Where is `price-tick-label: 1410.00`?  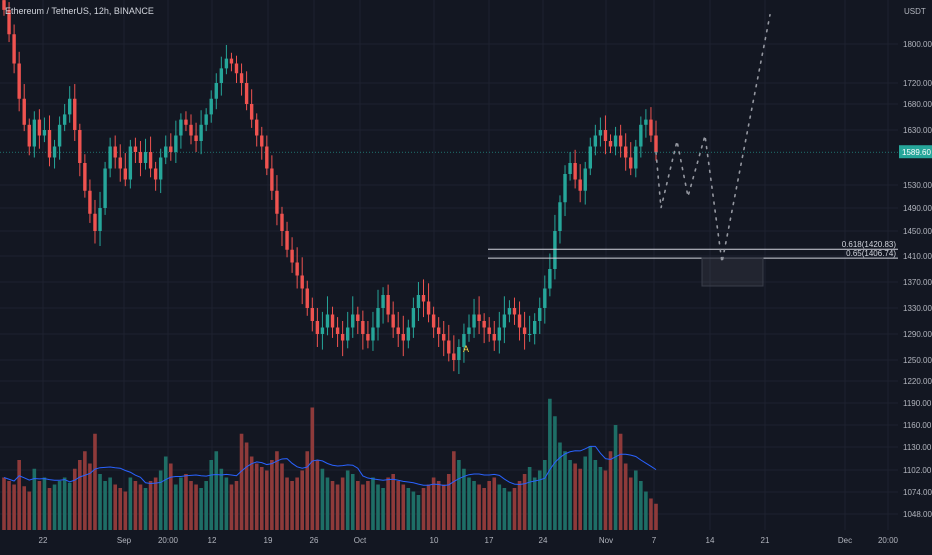
price-tick-label: 1410.00 is located at coordinates (917, 256).